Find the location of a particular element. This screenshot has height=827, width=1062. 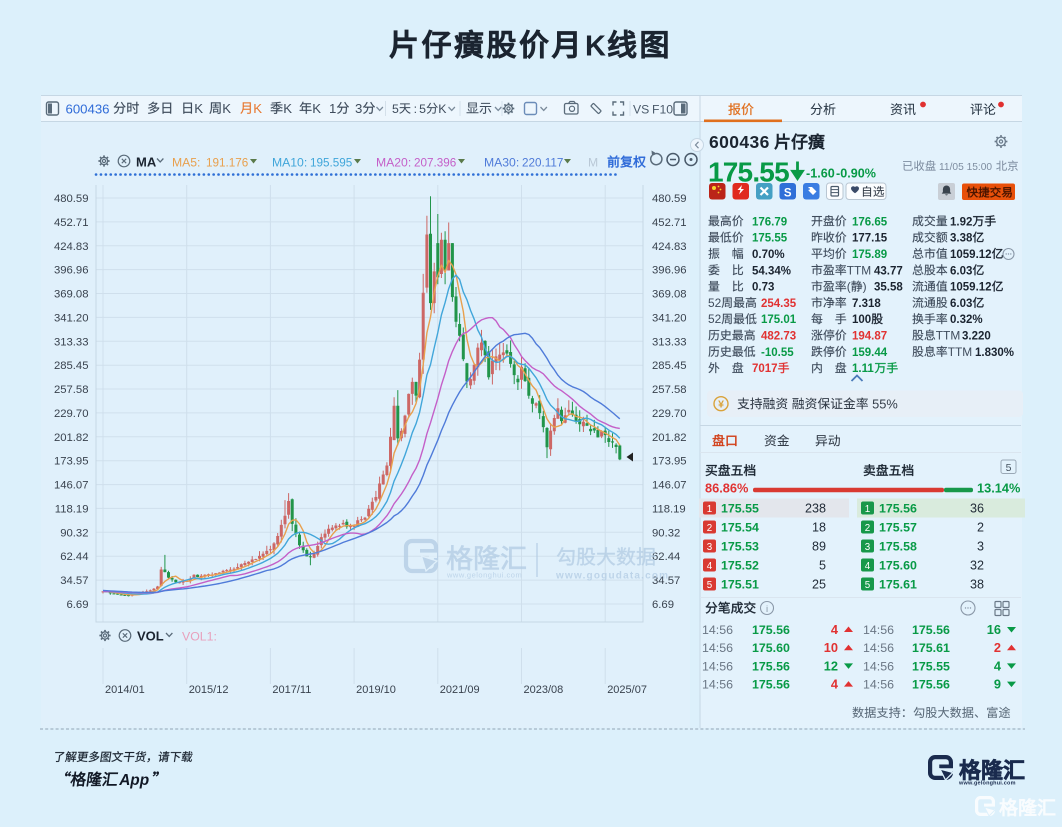

svg-text: 1.830% is located at coordinates (994, 353).